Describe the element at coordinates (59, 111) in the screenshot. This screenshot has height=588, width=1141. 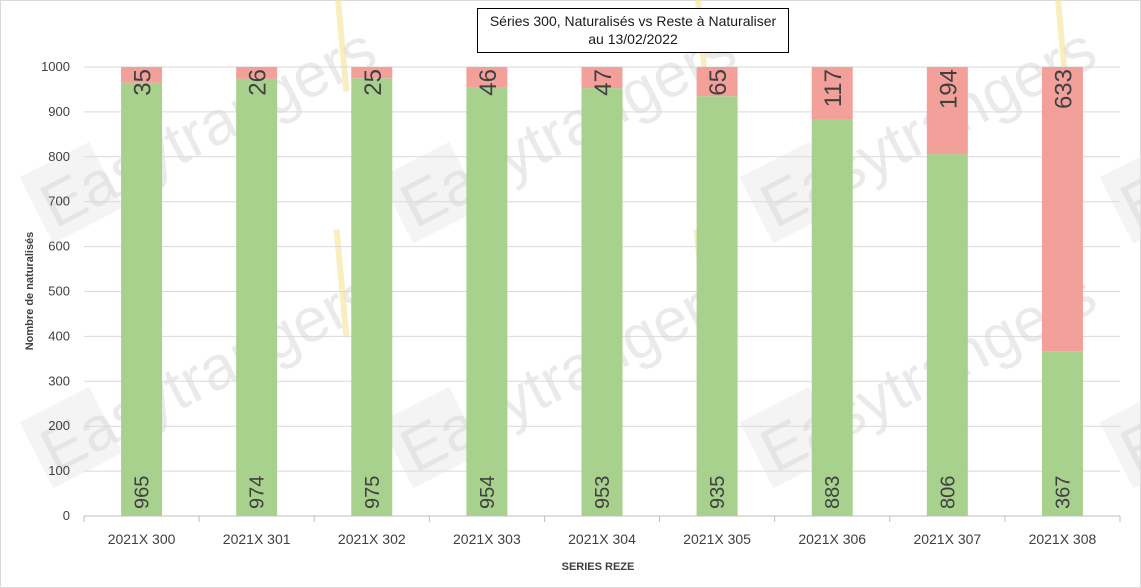
I see `y-tick-label: 900` at that location.